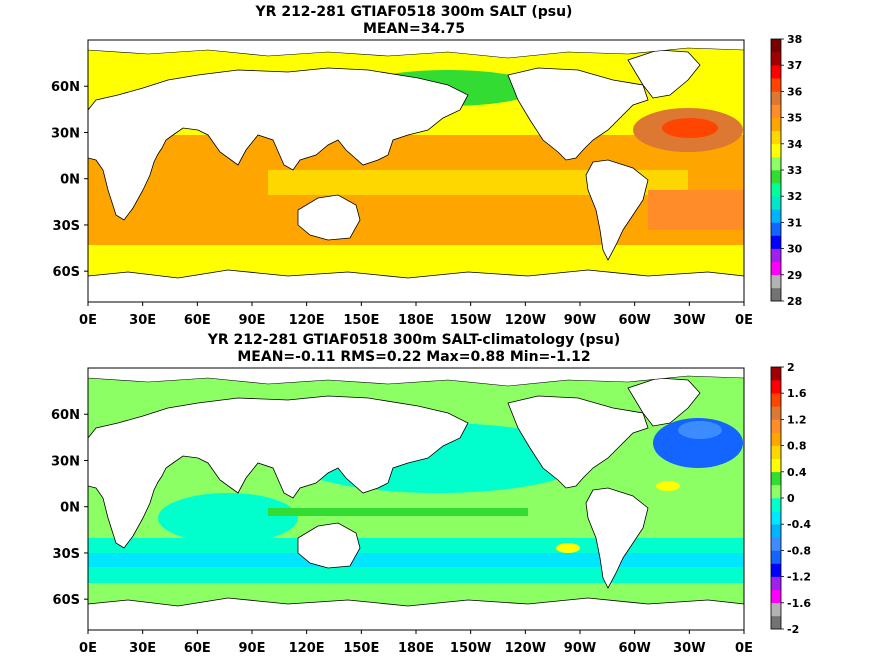  What do you see at coordinates (416, 648) in the screenshot?
I see `anomaly-xtick-label: 180E` at bounding box center [416, 648].